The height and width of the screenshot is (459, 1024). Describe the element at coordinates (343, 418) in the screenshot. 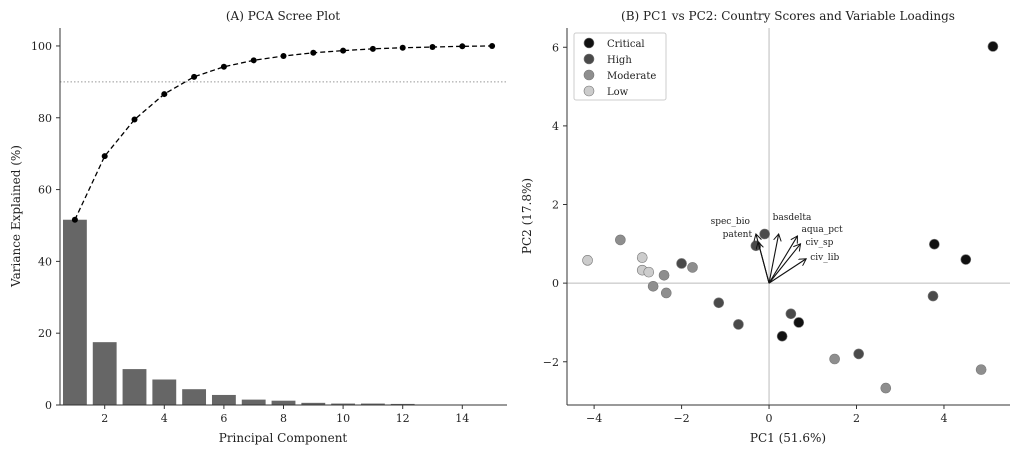

I see `x-tick-label: 10` at that location.